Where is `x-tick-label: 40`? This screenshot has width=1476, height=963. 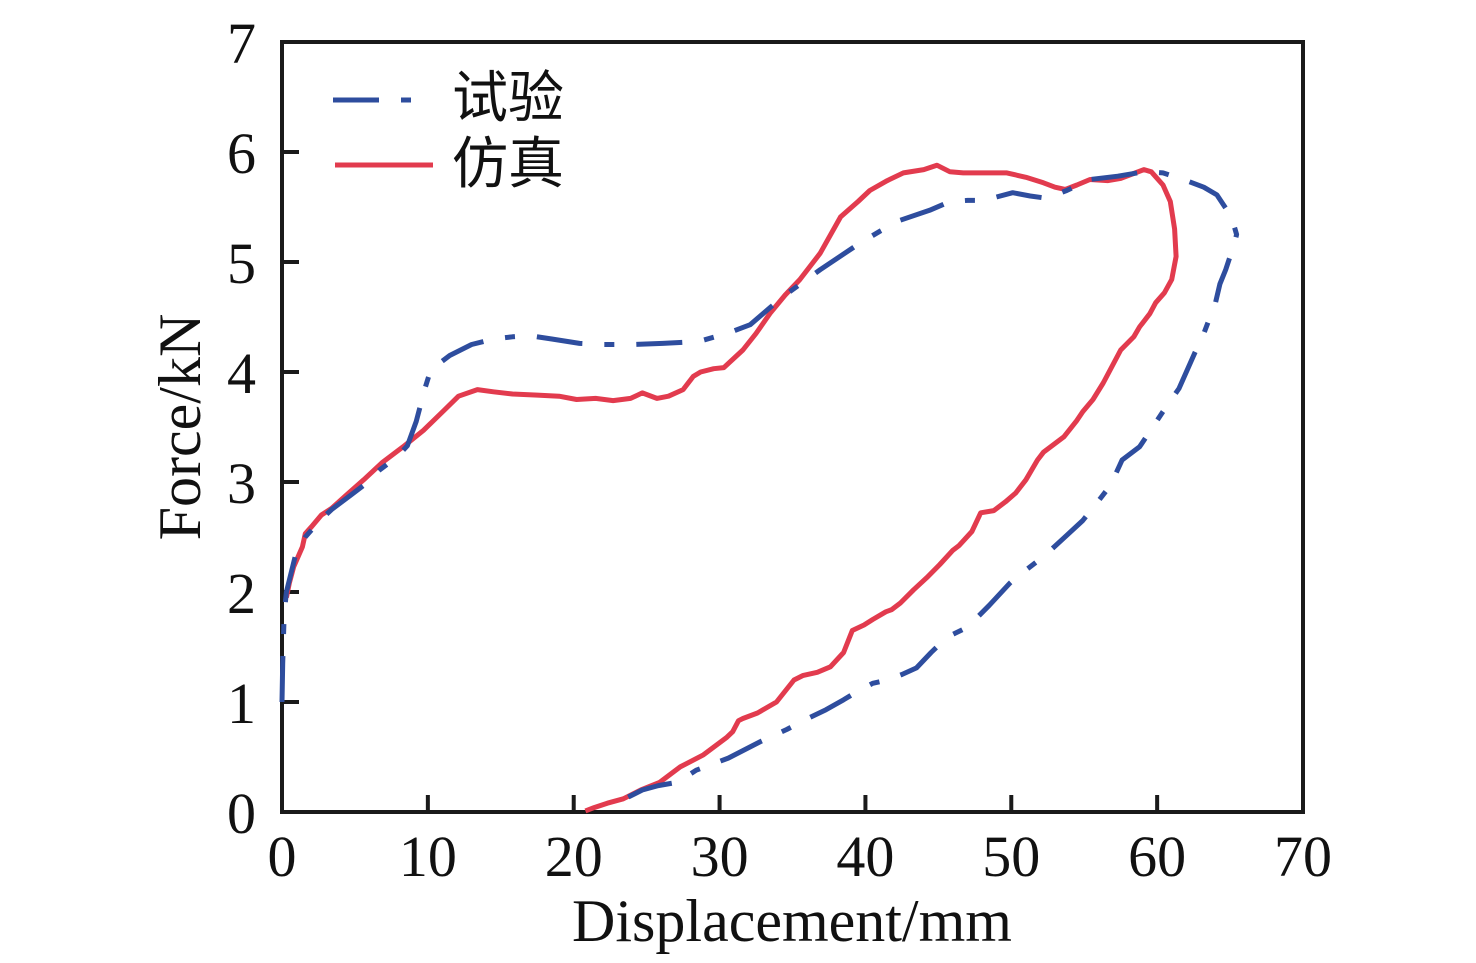 x-tick-label: 40 is located at coordinates (865, 856).